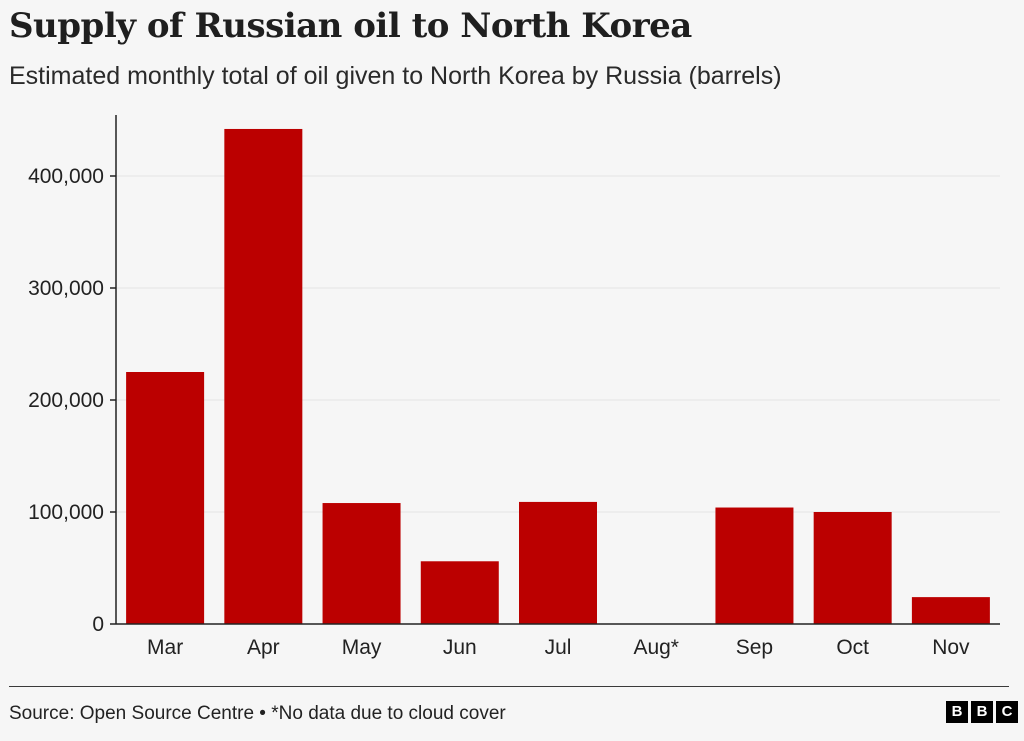 Image resolution: width=1024 pixels, height=741 pixels. Describe the element at coordinates (263, 376) in the screenshot. I see `bar-Apr` at that location.